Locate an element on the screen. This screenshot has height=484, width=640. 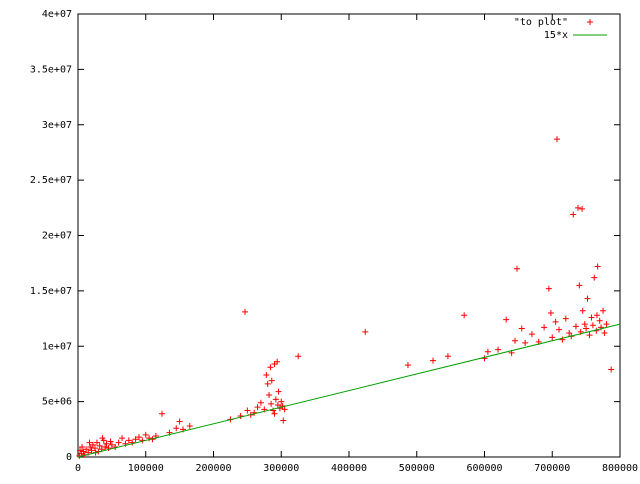
legend-label: "to plot" is located at coordinates (541, 22).